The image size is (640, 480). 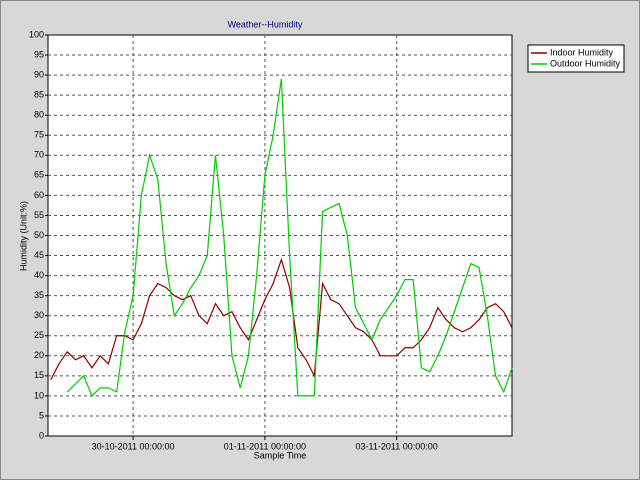 What do you see at coordinates (39, 255) in the screenshot?
I see `y-tick-label: 45` at bounding box center [39, 255].